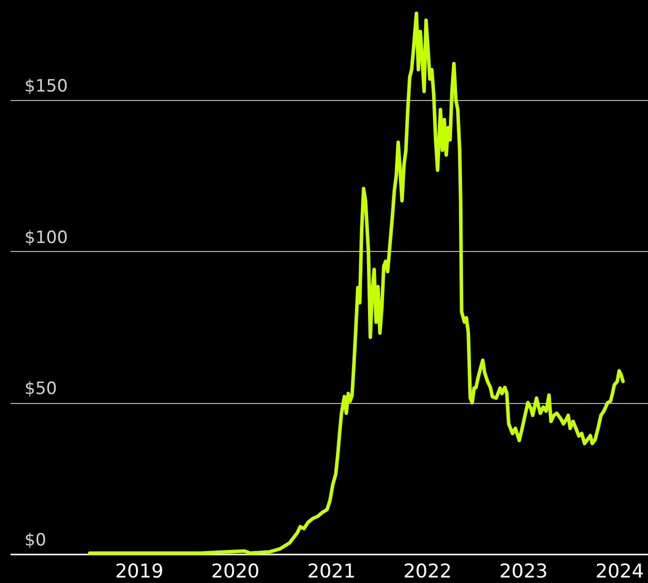 This screenshot has width=648, height=583. What do you see at coordinates (331, 571) in the screenshot?
I see `x-tick-label: 2021` at bounding box center [331, 571].